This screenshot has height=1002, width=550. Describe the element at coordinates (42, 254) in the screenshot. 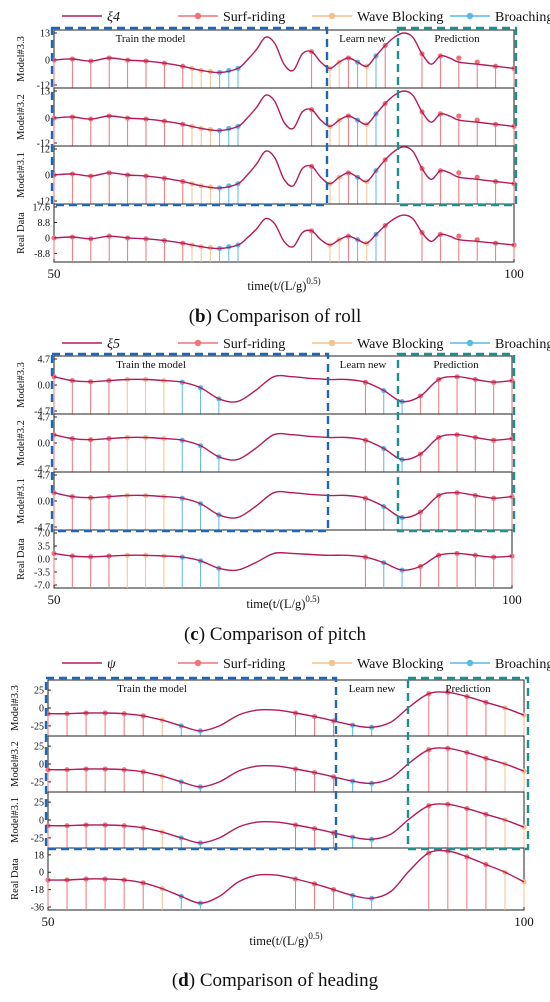

I see `y-tick-label: -8.8` at that location.